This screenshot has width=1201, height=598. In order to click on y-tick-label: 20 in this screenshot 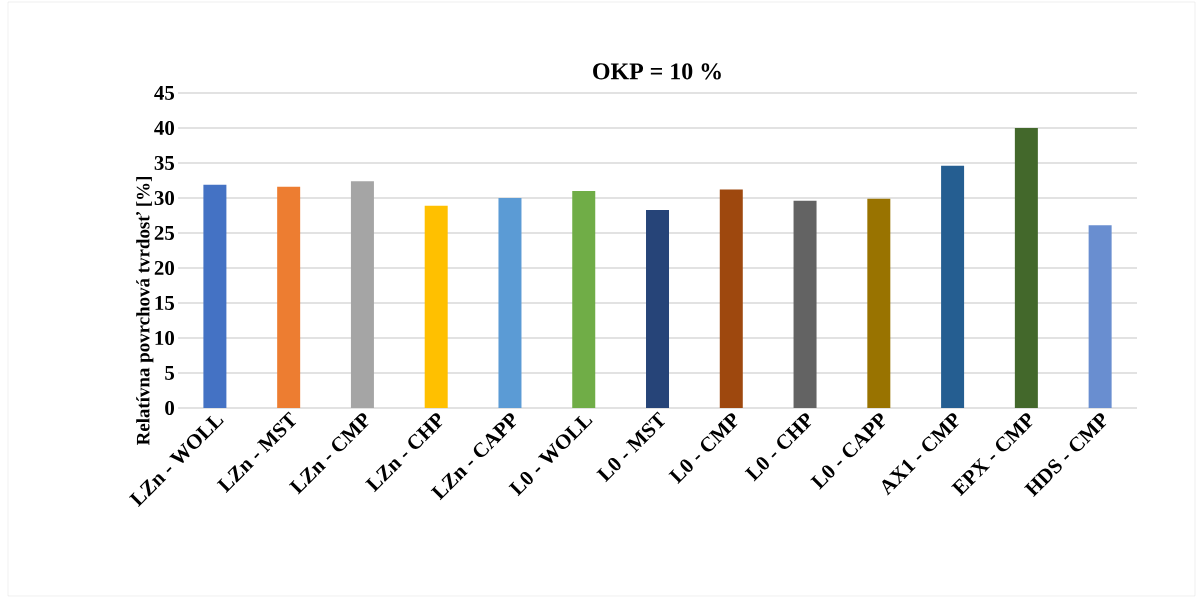, I will do `click(164, 268)`.